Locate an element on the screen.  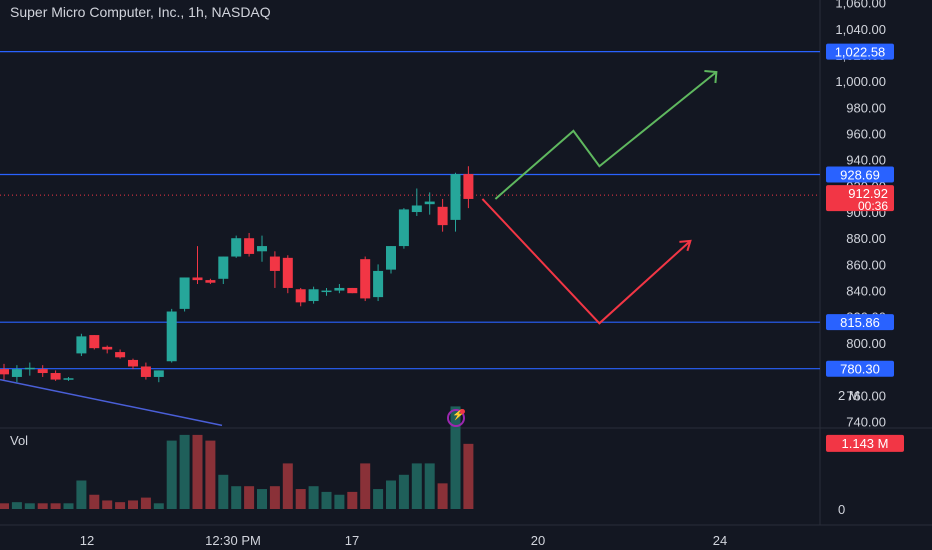
time-tick-label: 12:30 PM is located at coordinates (233, 540).